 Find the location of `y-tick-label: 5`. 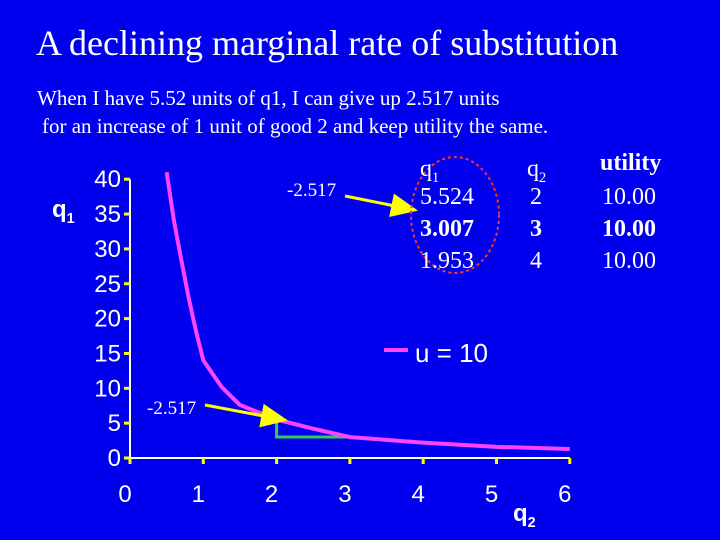

y-tick-label: 5 is located at coordinates (114, 423).